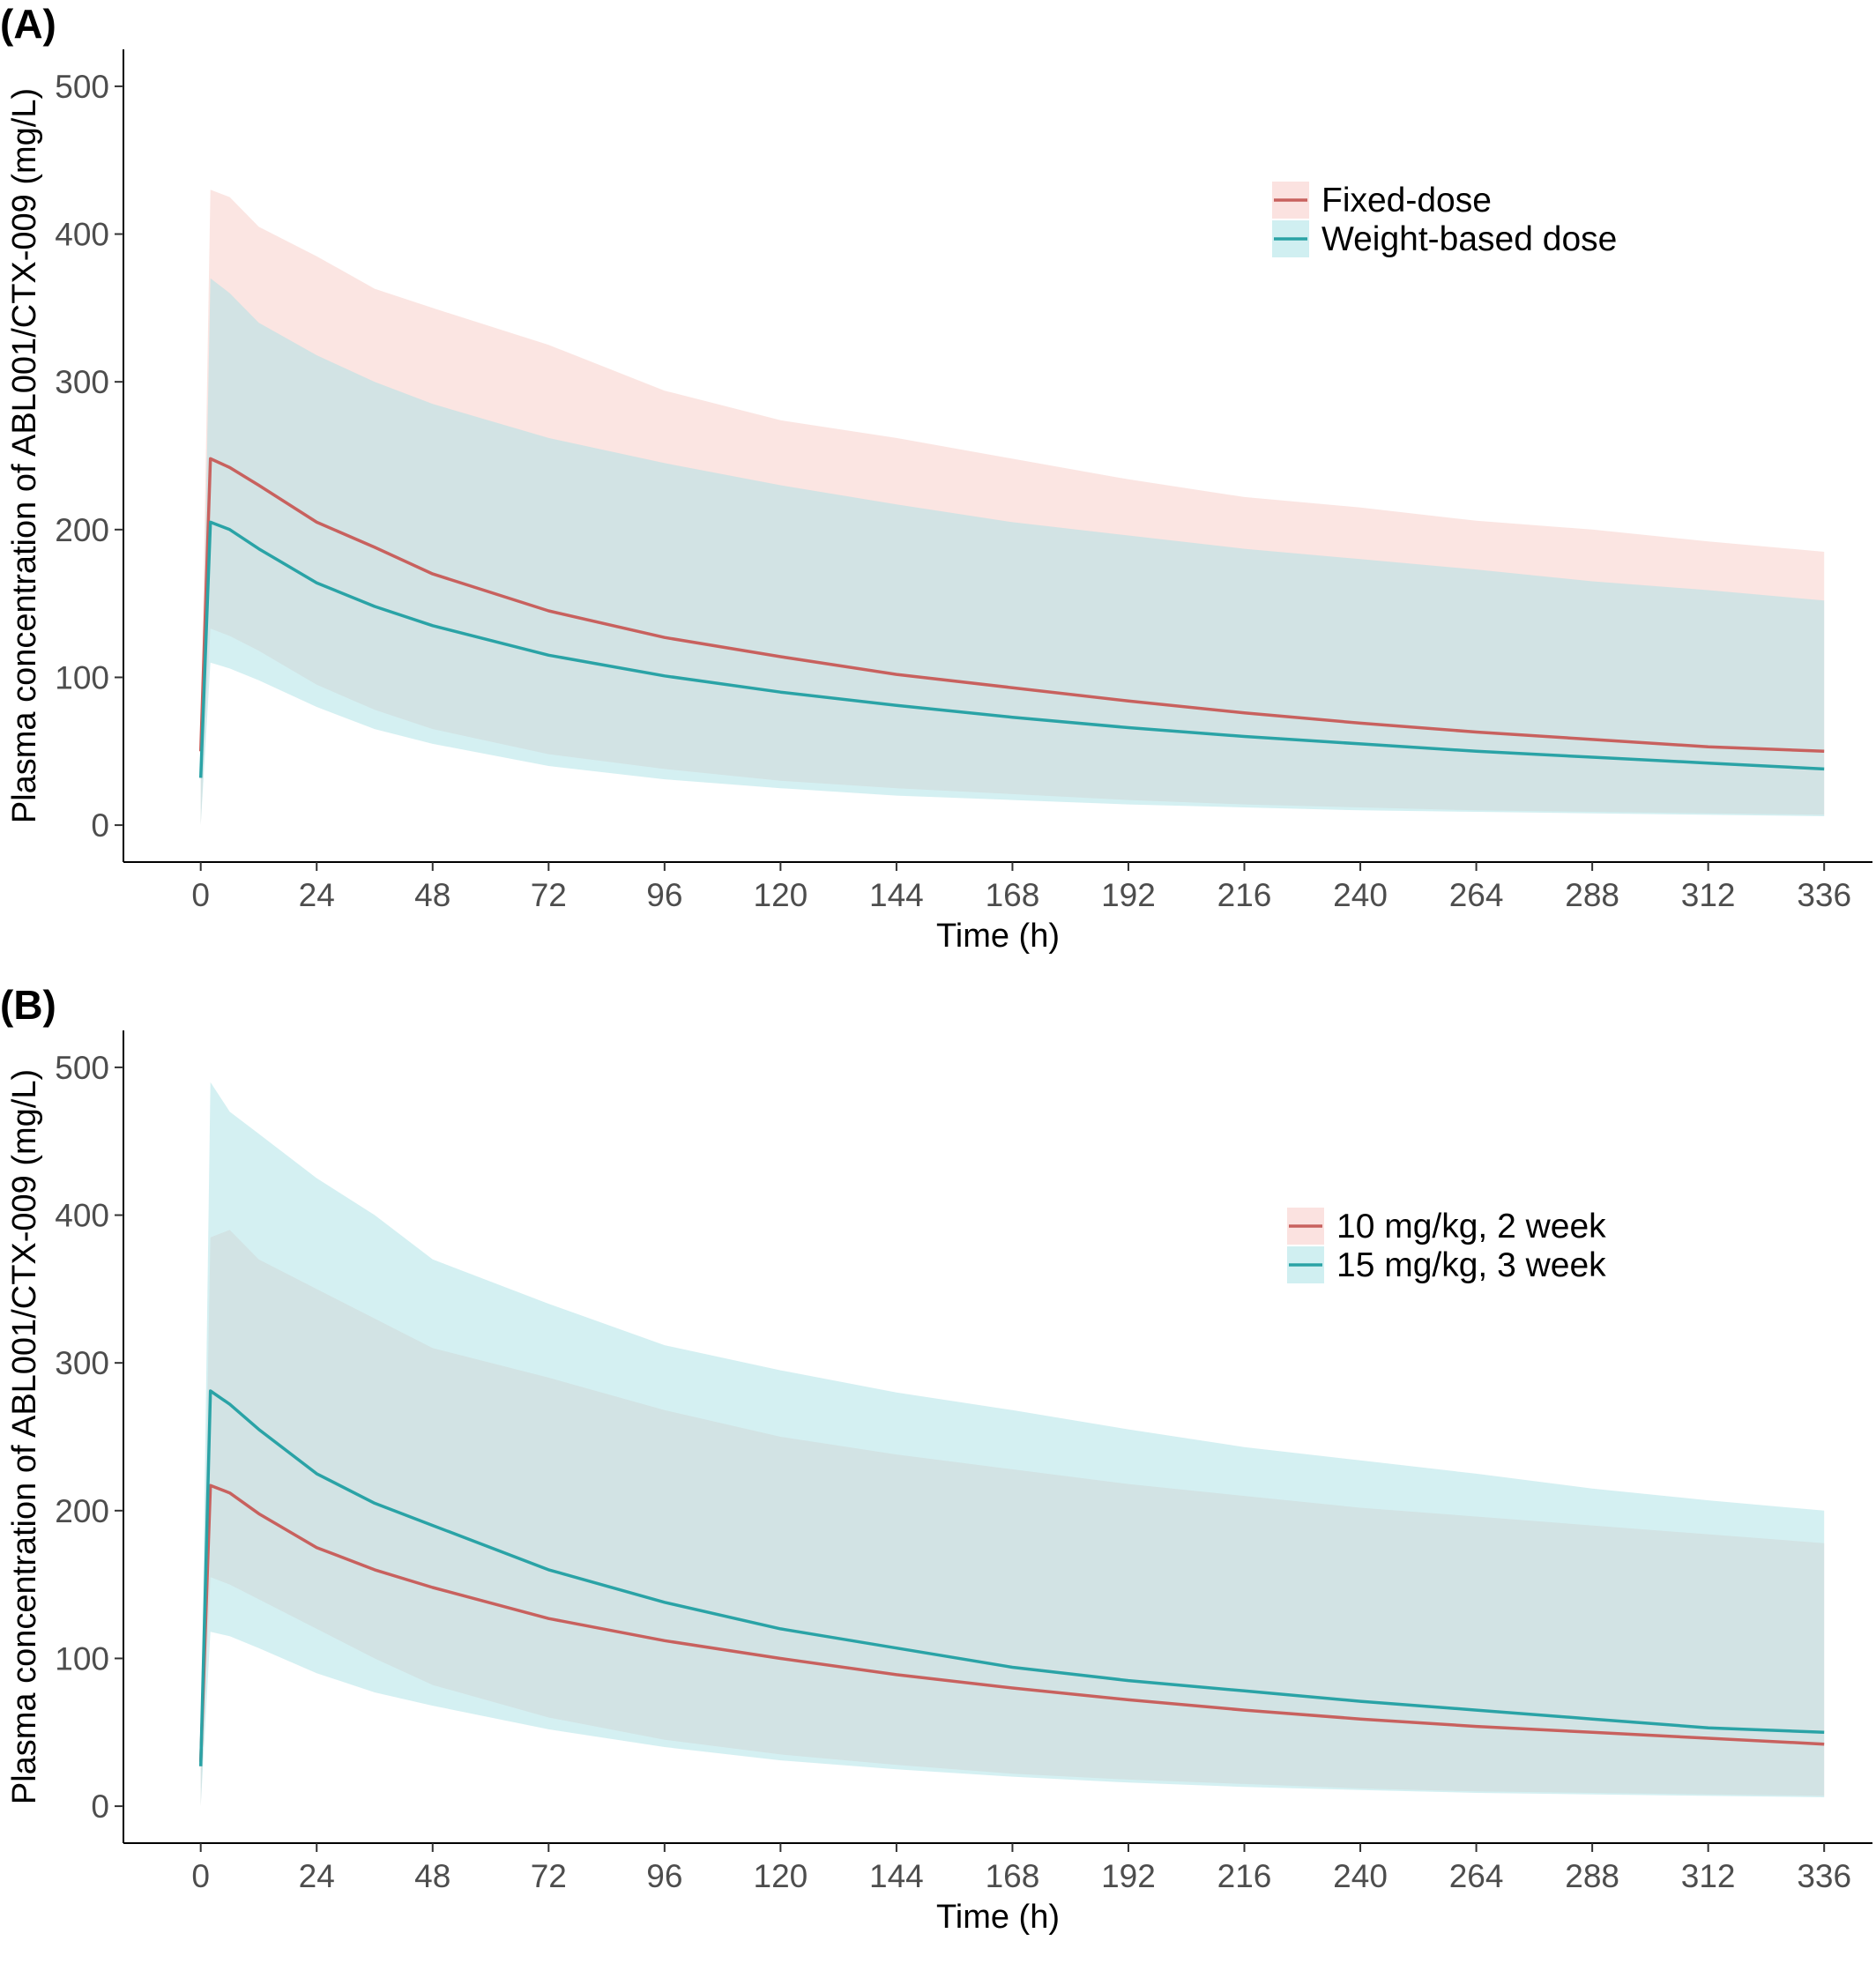  Describe the element at coordinates (1406, 200) in the screenshot. I see `legend-label: Fixed-dose` at that location.